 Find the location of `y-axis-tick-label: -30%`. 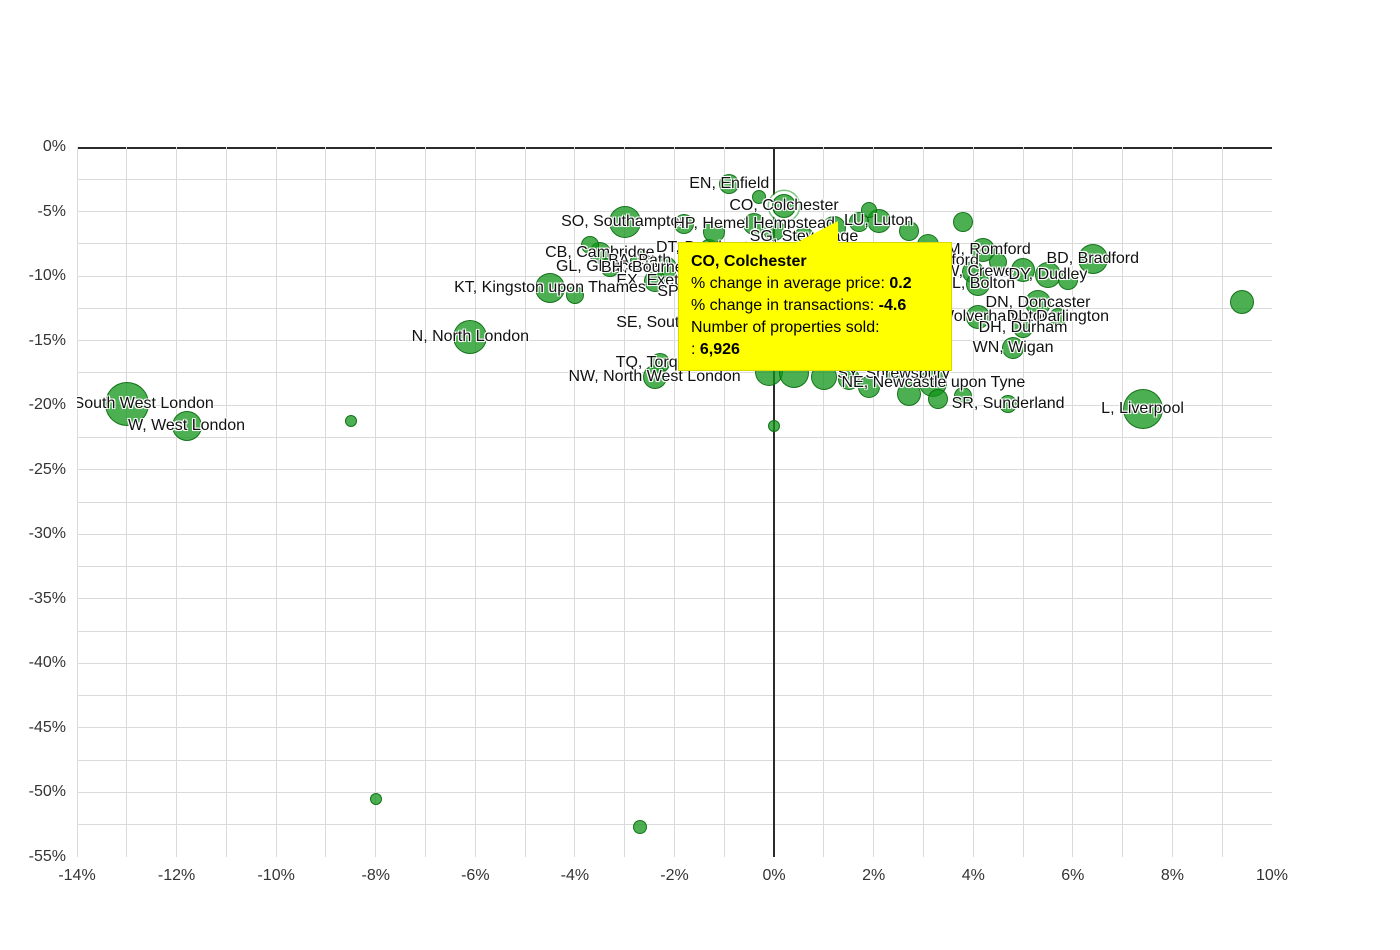

y-axis-tick-label: -30% is located at coordinates (47, 534).